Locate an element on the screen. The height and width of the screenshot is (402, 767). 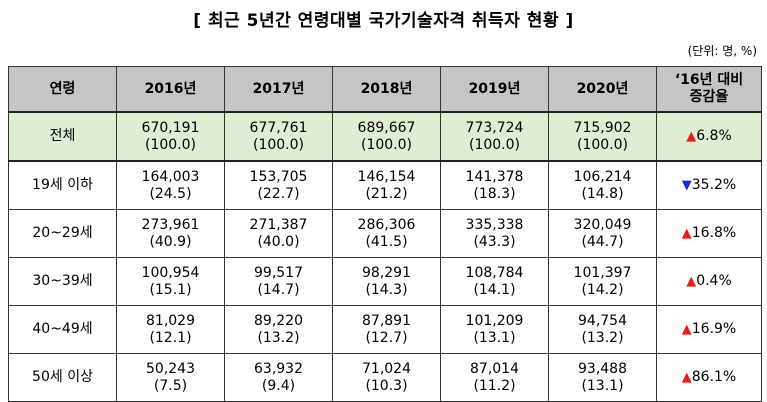
percent-value: (14.7) is located at coordinates (278, 289).